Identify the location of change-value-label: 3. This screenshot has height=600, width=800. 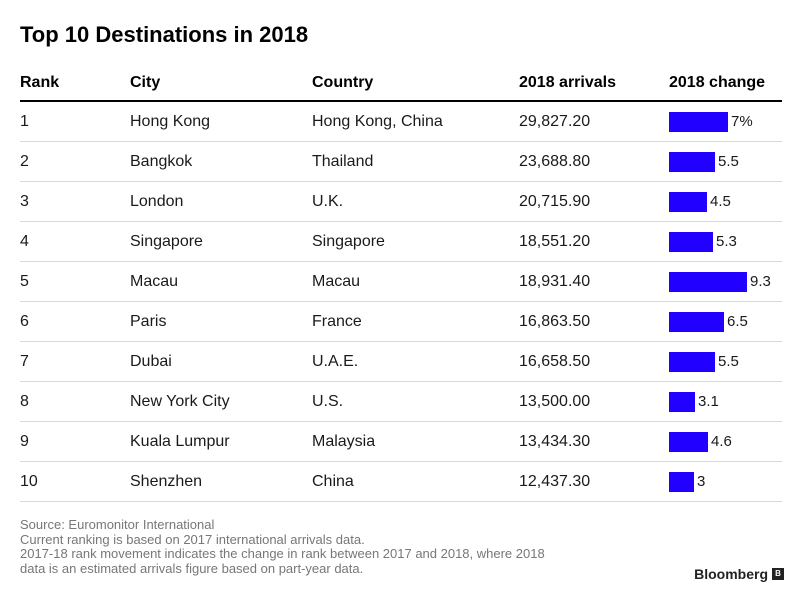
(701, 481).